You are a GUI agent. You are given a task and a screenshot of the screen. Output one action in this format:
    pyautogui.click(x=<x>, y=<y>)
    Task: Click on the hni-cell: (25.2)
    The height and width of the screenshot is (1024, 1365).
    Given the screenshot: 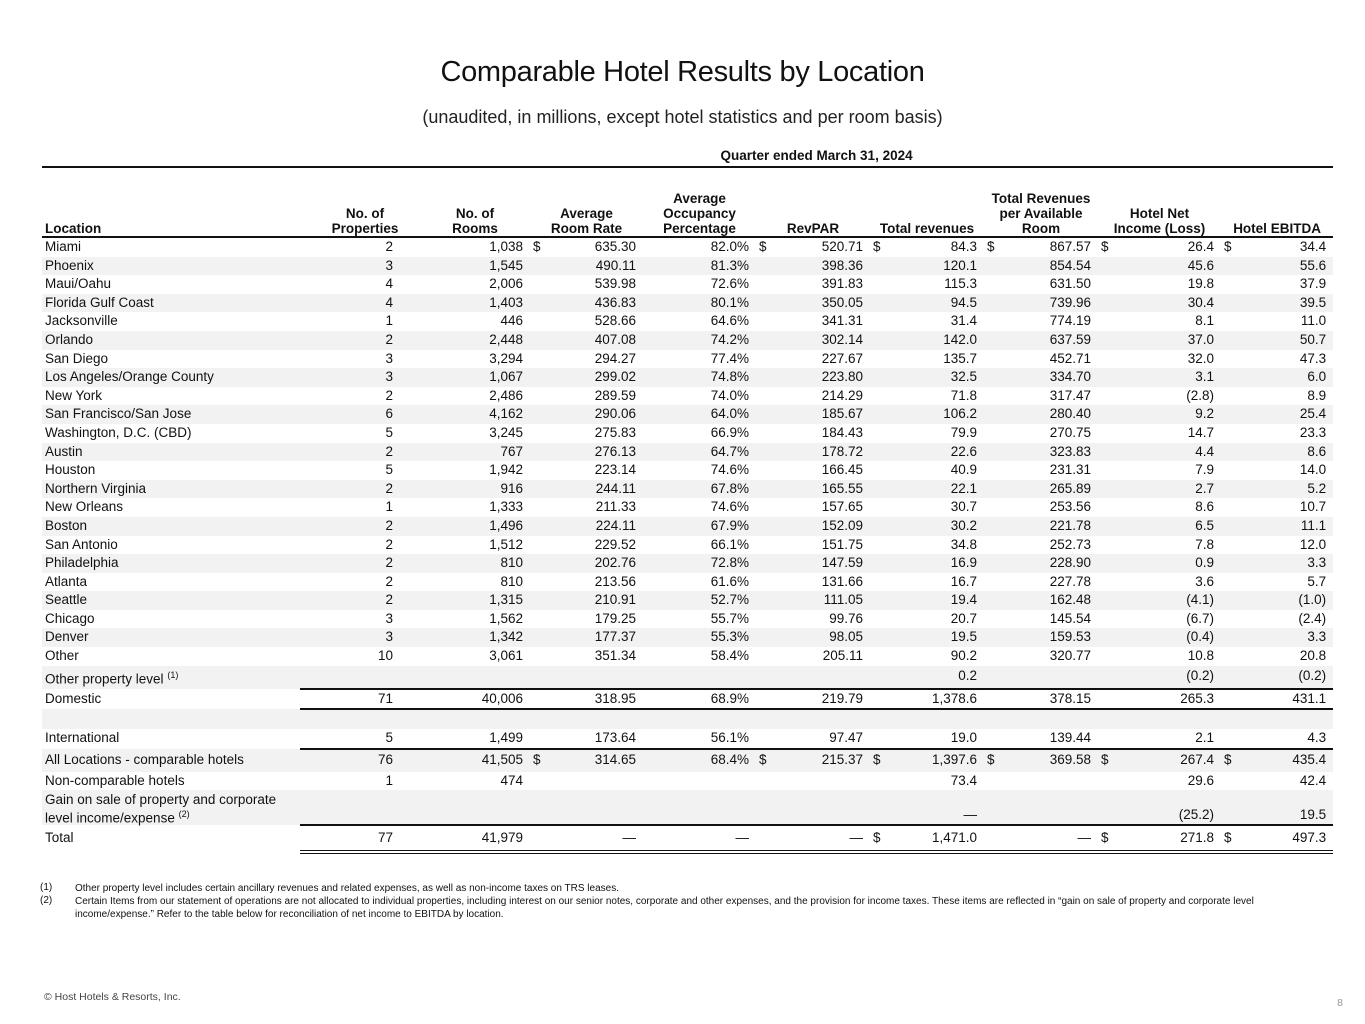 What is the action you would take?
    pyautogui.click(x=1168, y=808)
    